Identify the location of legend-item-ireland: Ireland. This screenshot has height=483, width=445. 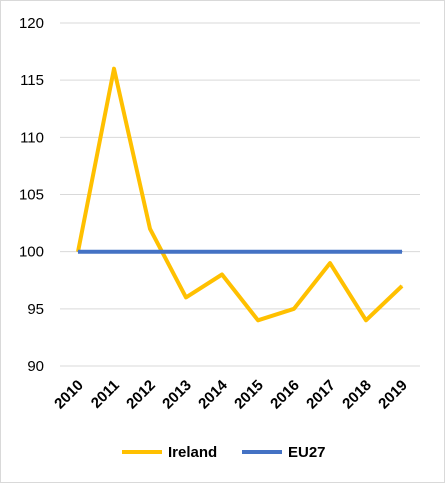
(169, 452).